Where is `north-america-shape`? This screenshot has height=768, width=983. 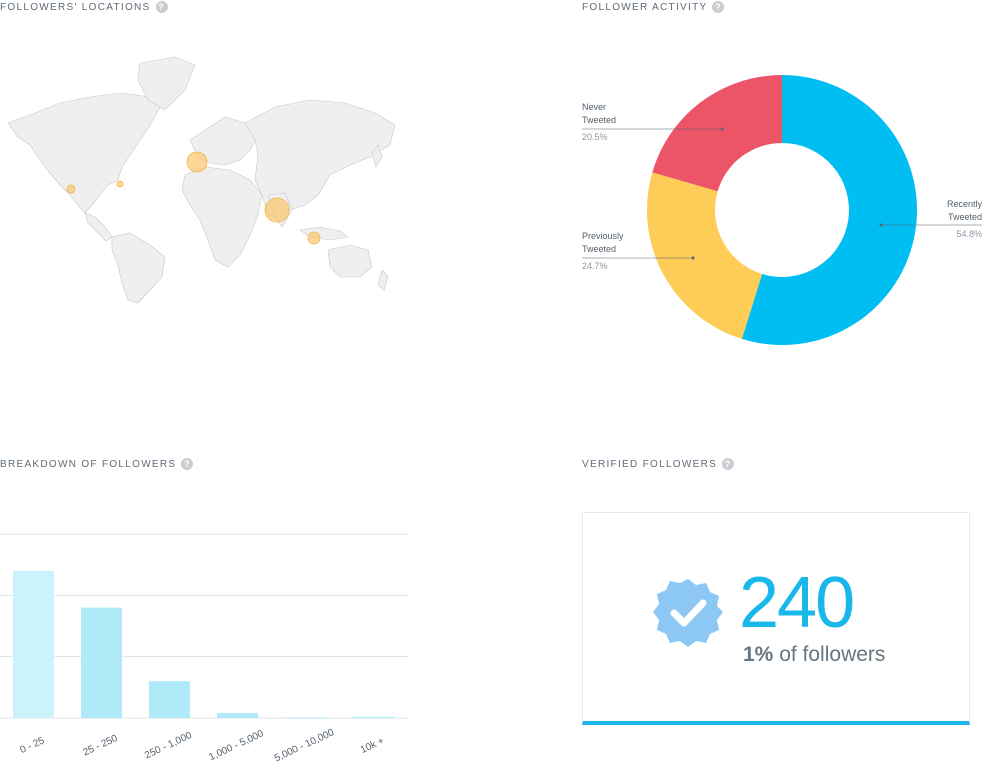
north-america-shape is located at coordinates (84, 153).